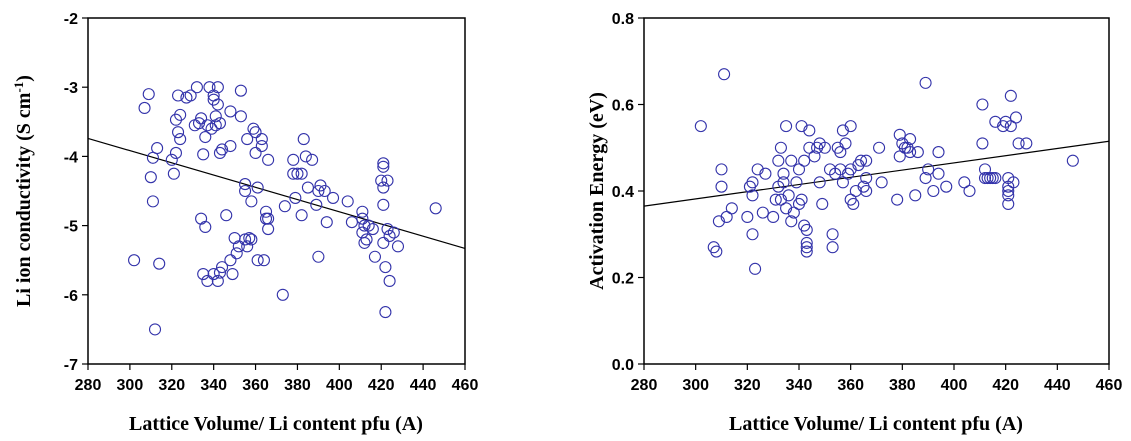 This screenshot has width=1131, height=441. I want to click on y-tick-label-right: 0.6, so click(623, 106).